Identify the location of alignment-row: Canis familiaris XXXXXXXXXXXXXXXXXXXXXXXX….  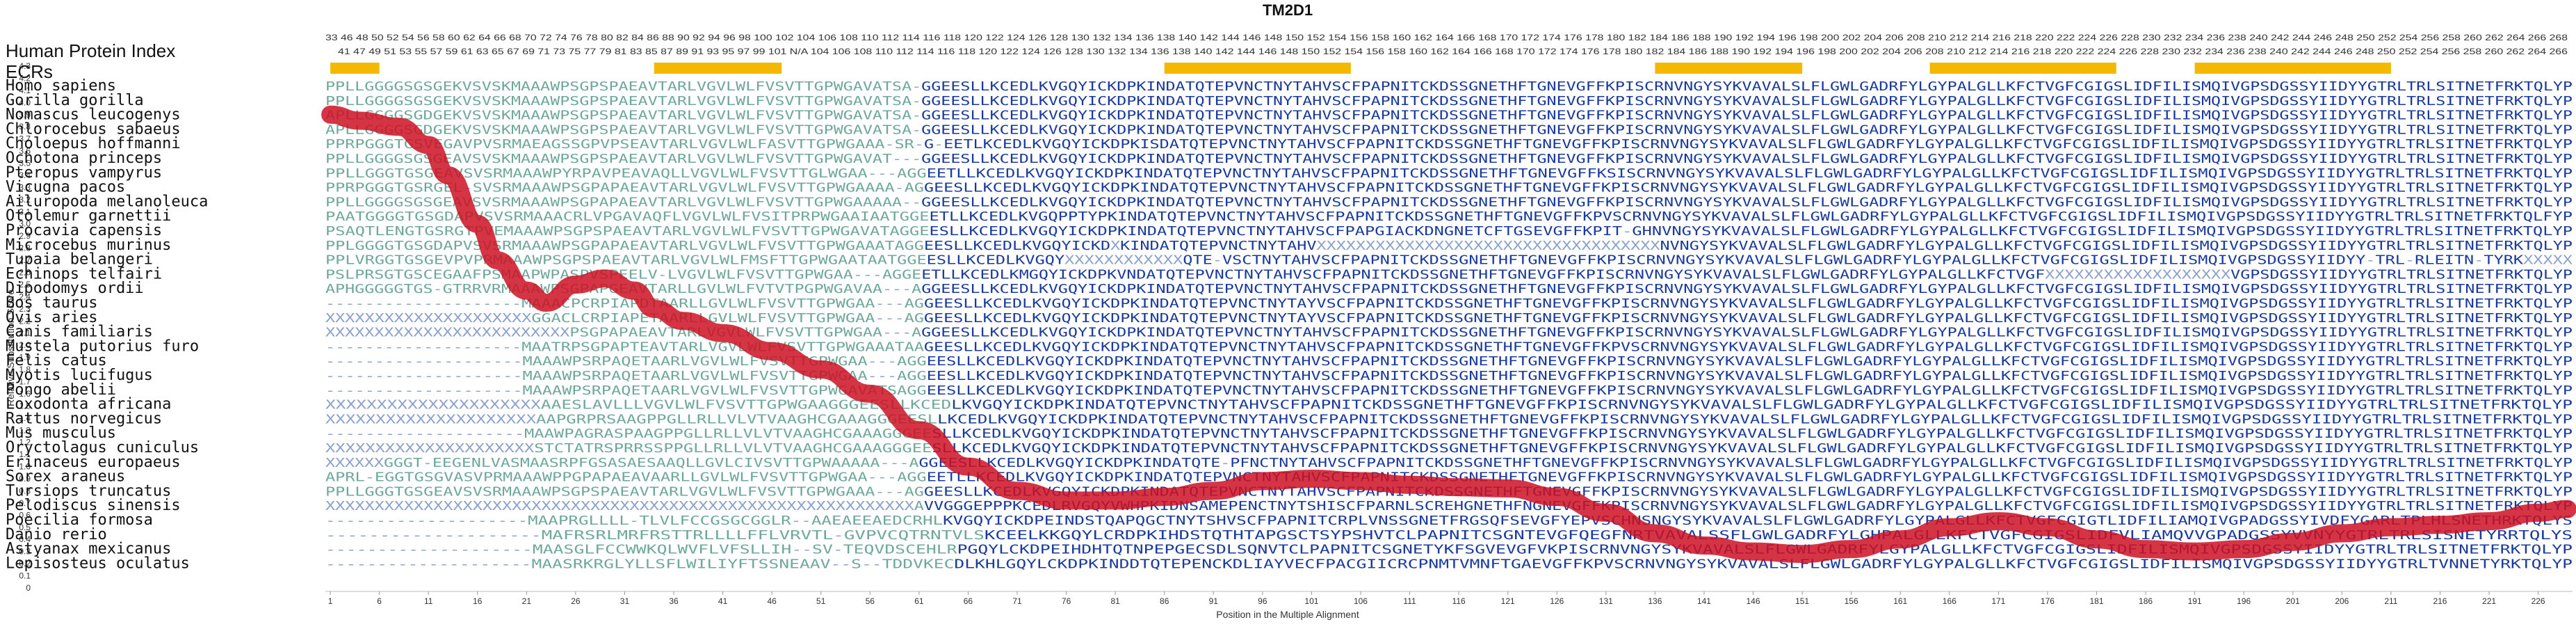
(1289, 332).